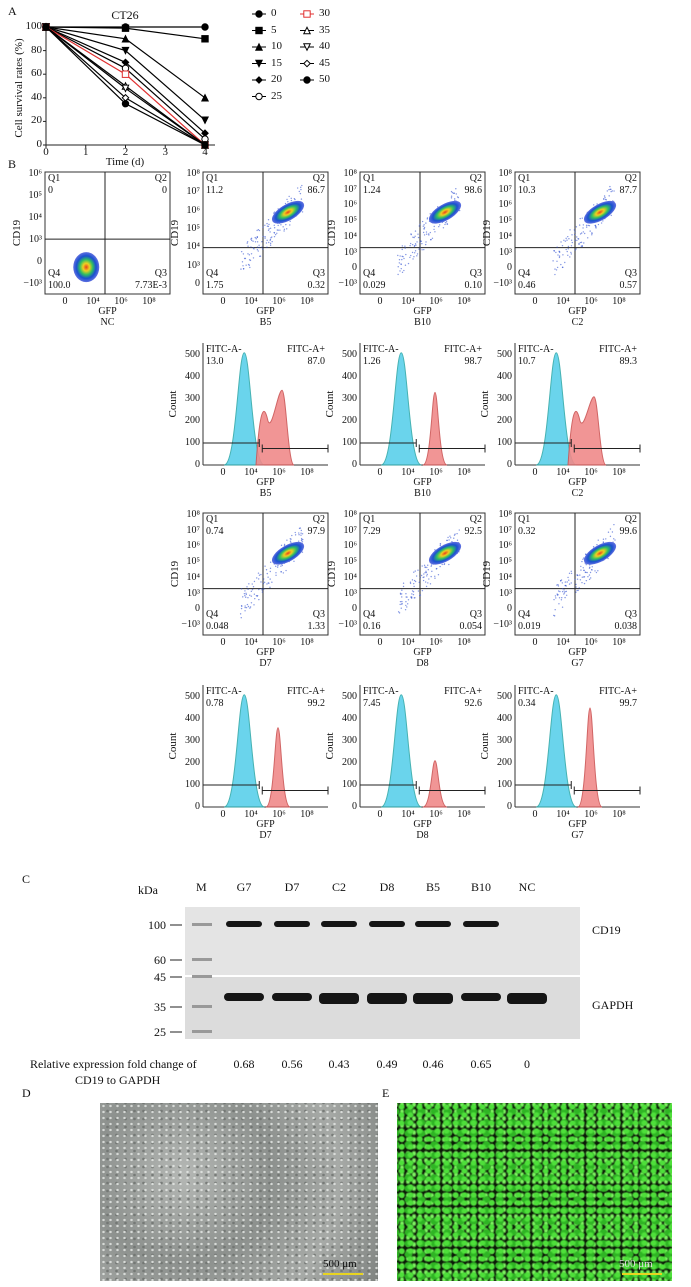 Image resolution: width=691 pixels, height=1287 pixels. Describe the element at coordinates (205, 152) in the screenshot. I see `x-tick-label: 4` at that location.